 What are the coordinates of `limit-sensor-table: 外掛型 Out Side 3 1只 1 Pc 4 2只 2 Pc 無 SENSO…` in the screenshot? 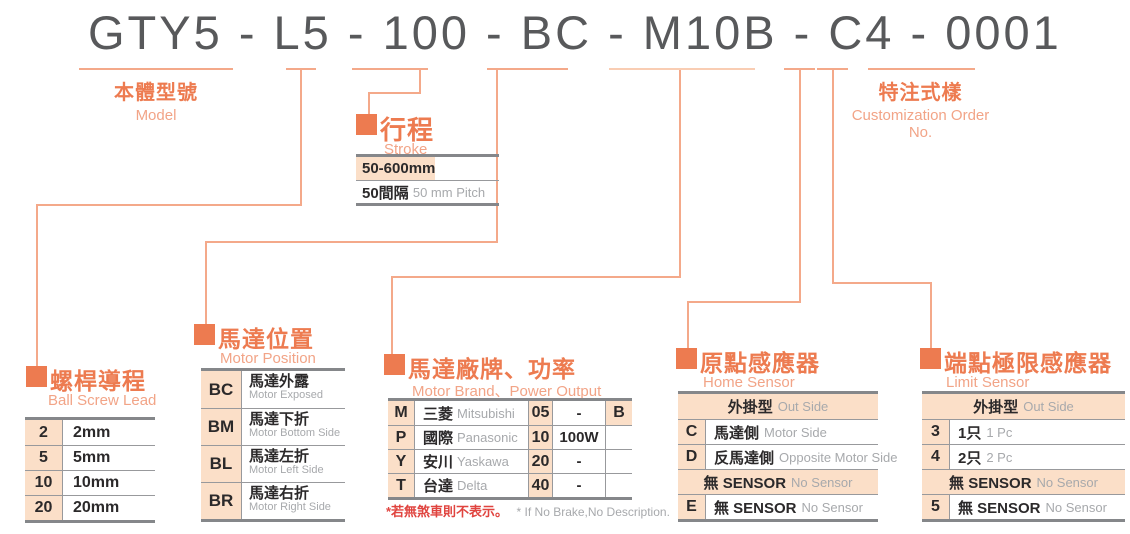 It's located at (1023, 456).